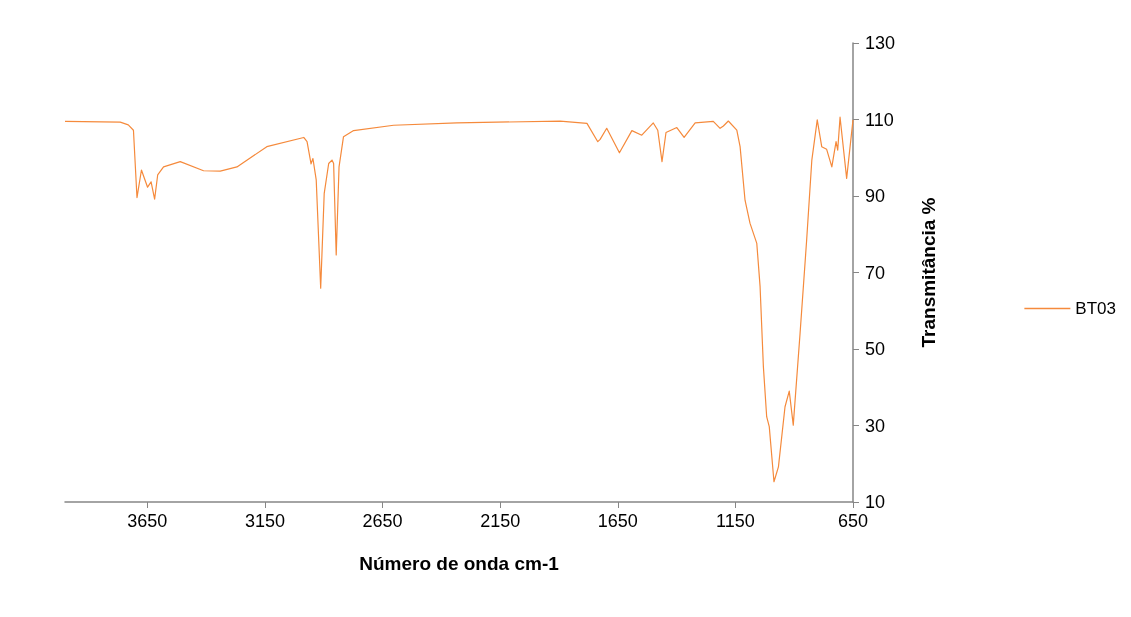 Image resolution: width=1131 pixels, height=617 pixels. Describe the element at coordinates (1096, 308) in the screenshot. I see `legend-label: BT03` at that location.